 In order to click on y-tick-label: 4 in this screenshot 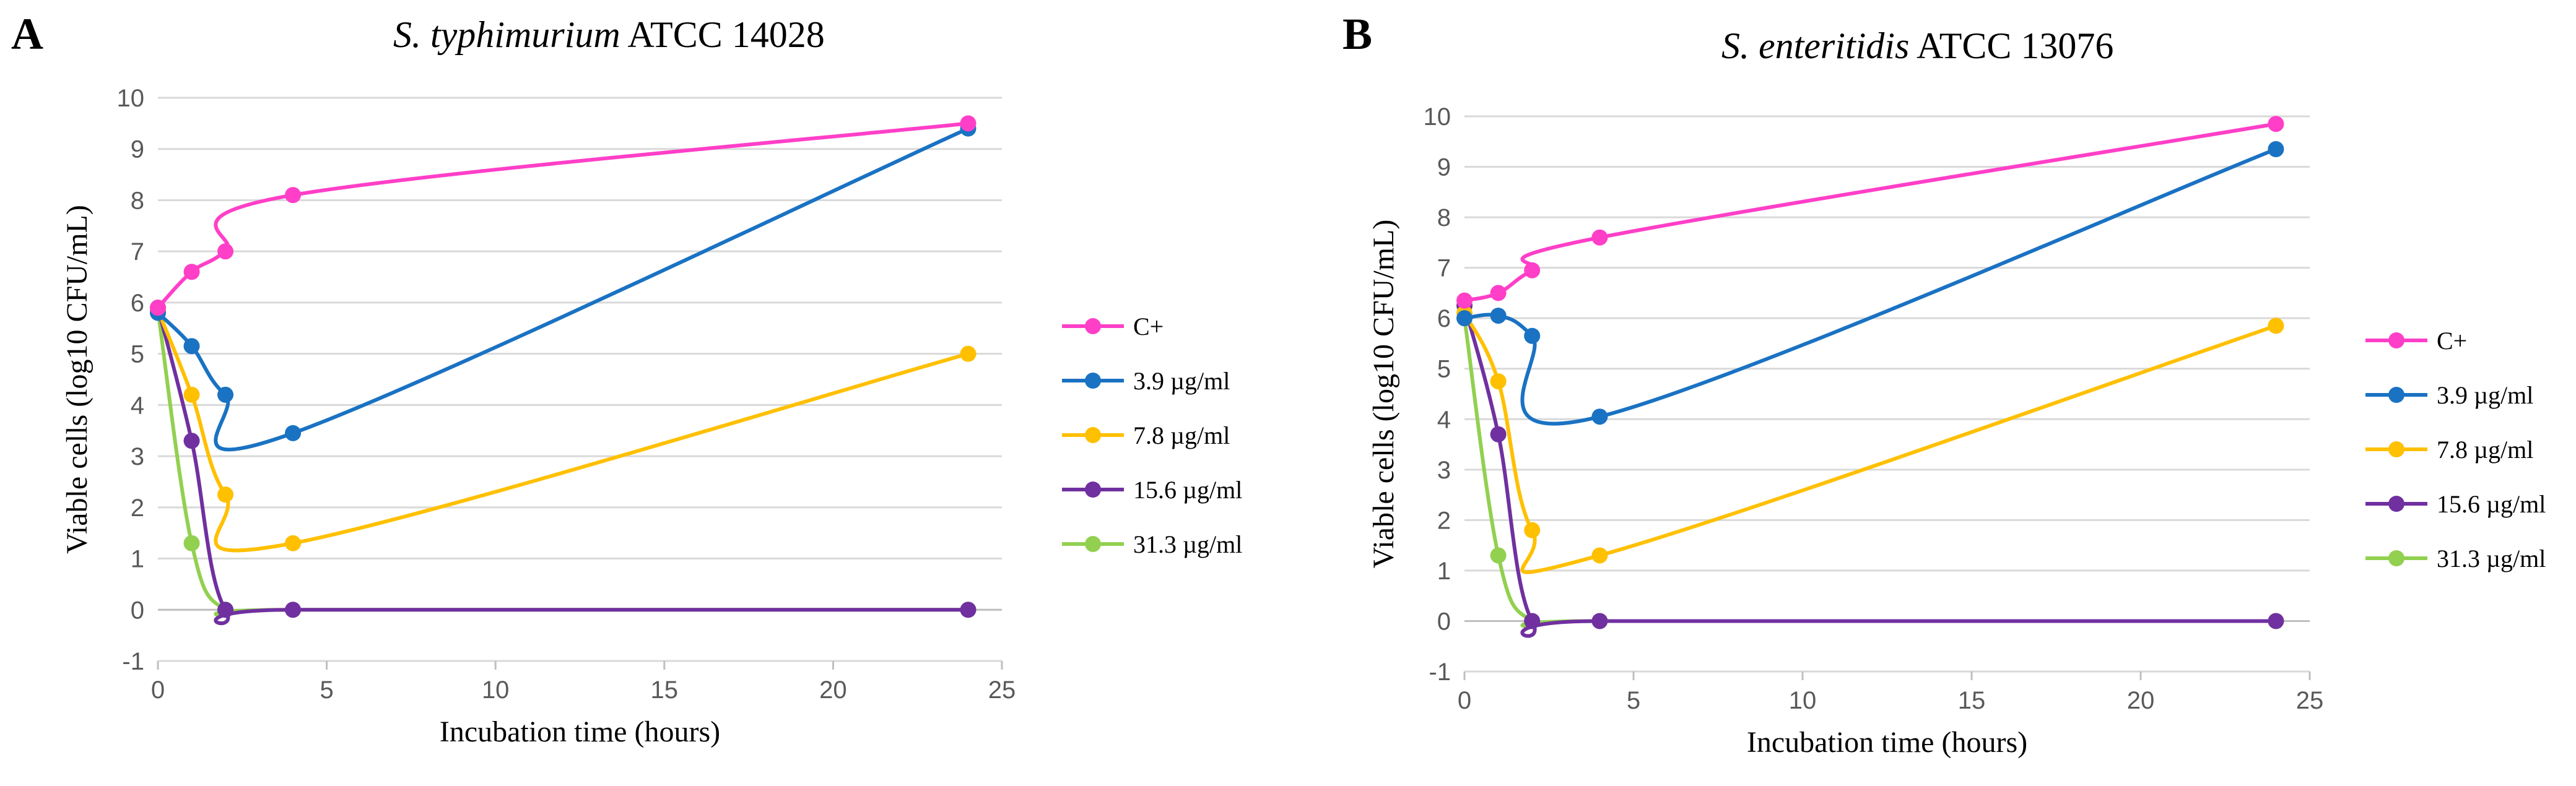, I will do `click(1444, 420)`.